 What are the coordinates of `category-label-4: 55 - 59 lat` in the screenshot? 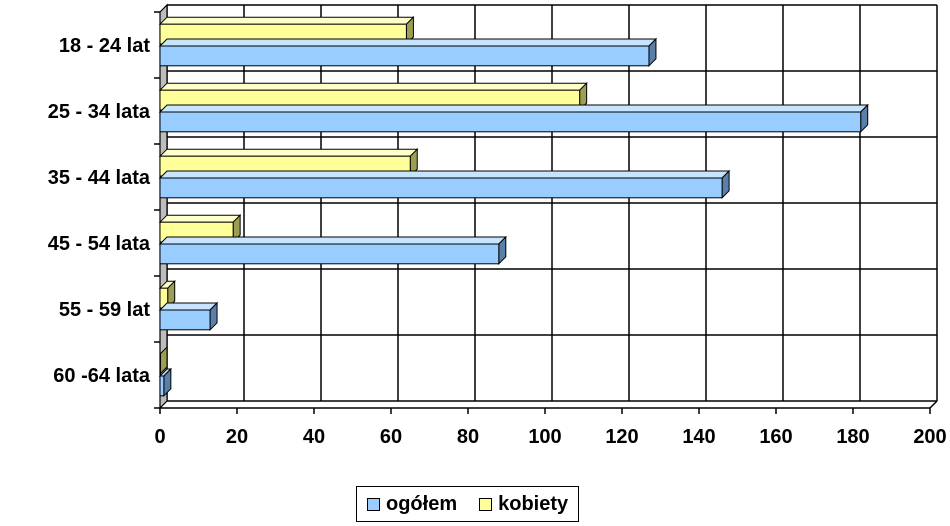 It's located at (105, 310).